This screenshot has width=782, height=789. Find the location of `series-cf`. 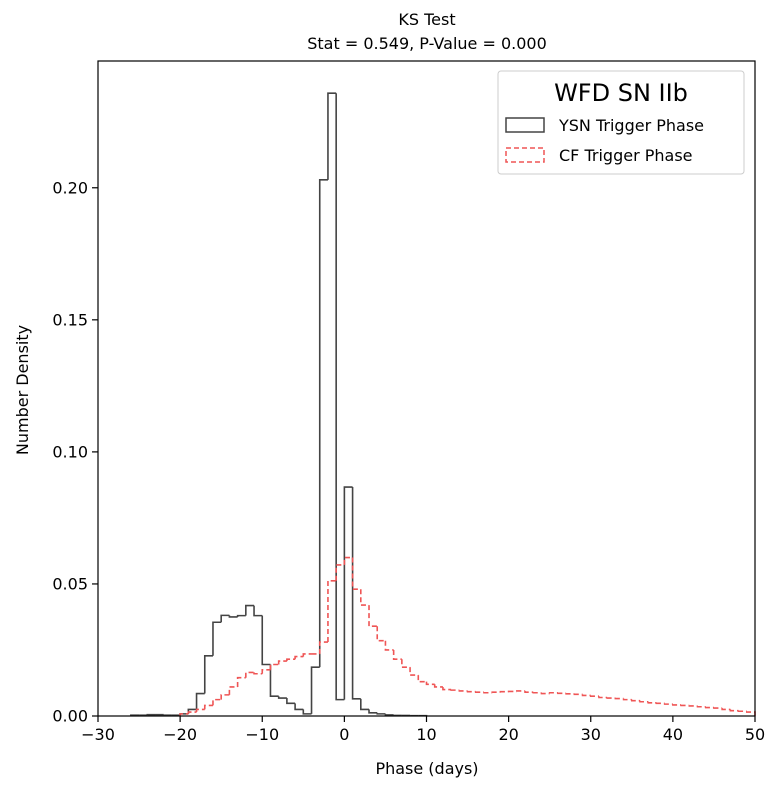

series-cf is located at coordinates (467, 636).